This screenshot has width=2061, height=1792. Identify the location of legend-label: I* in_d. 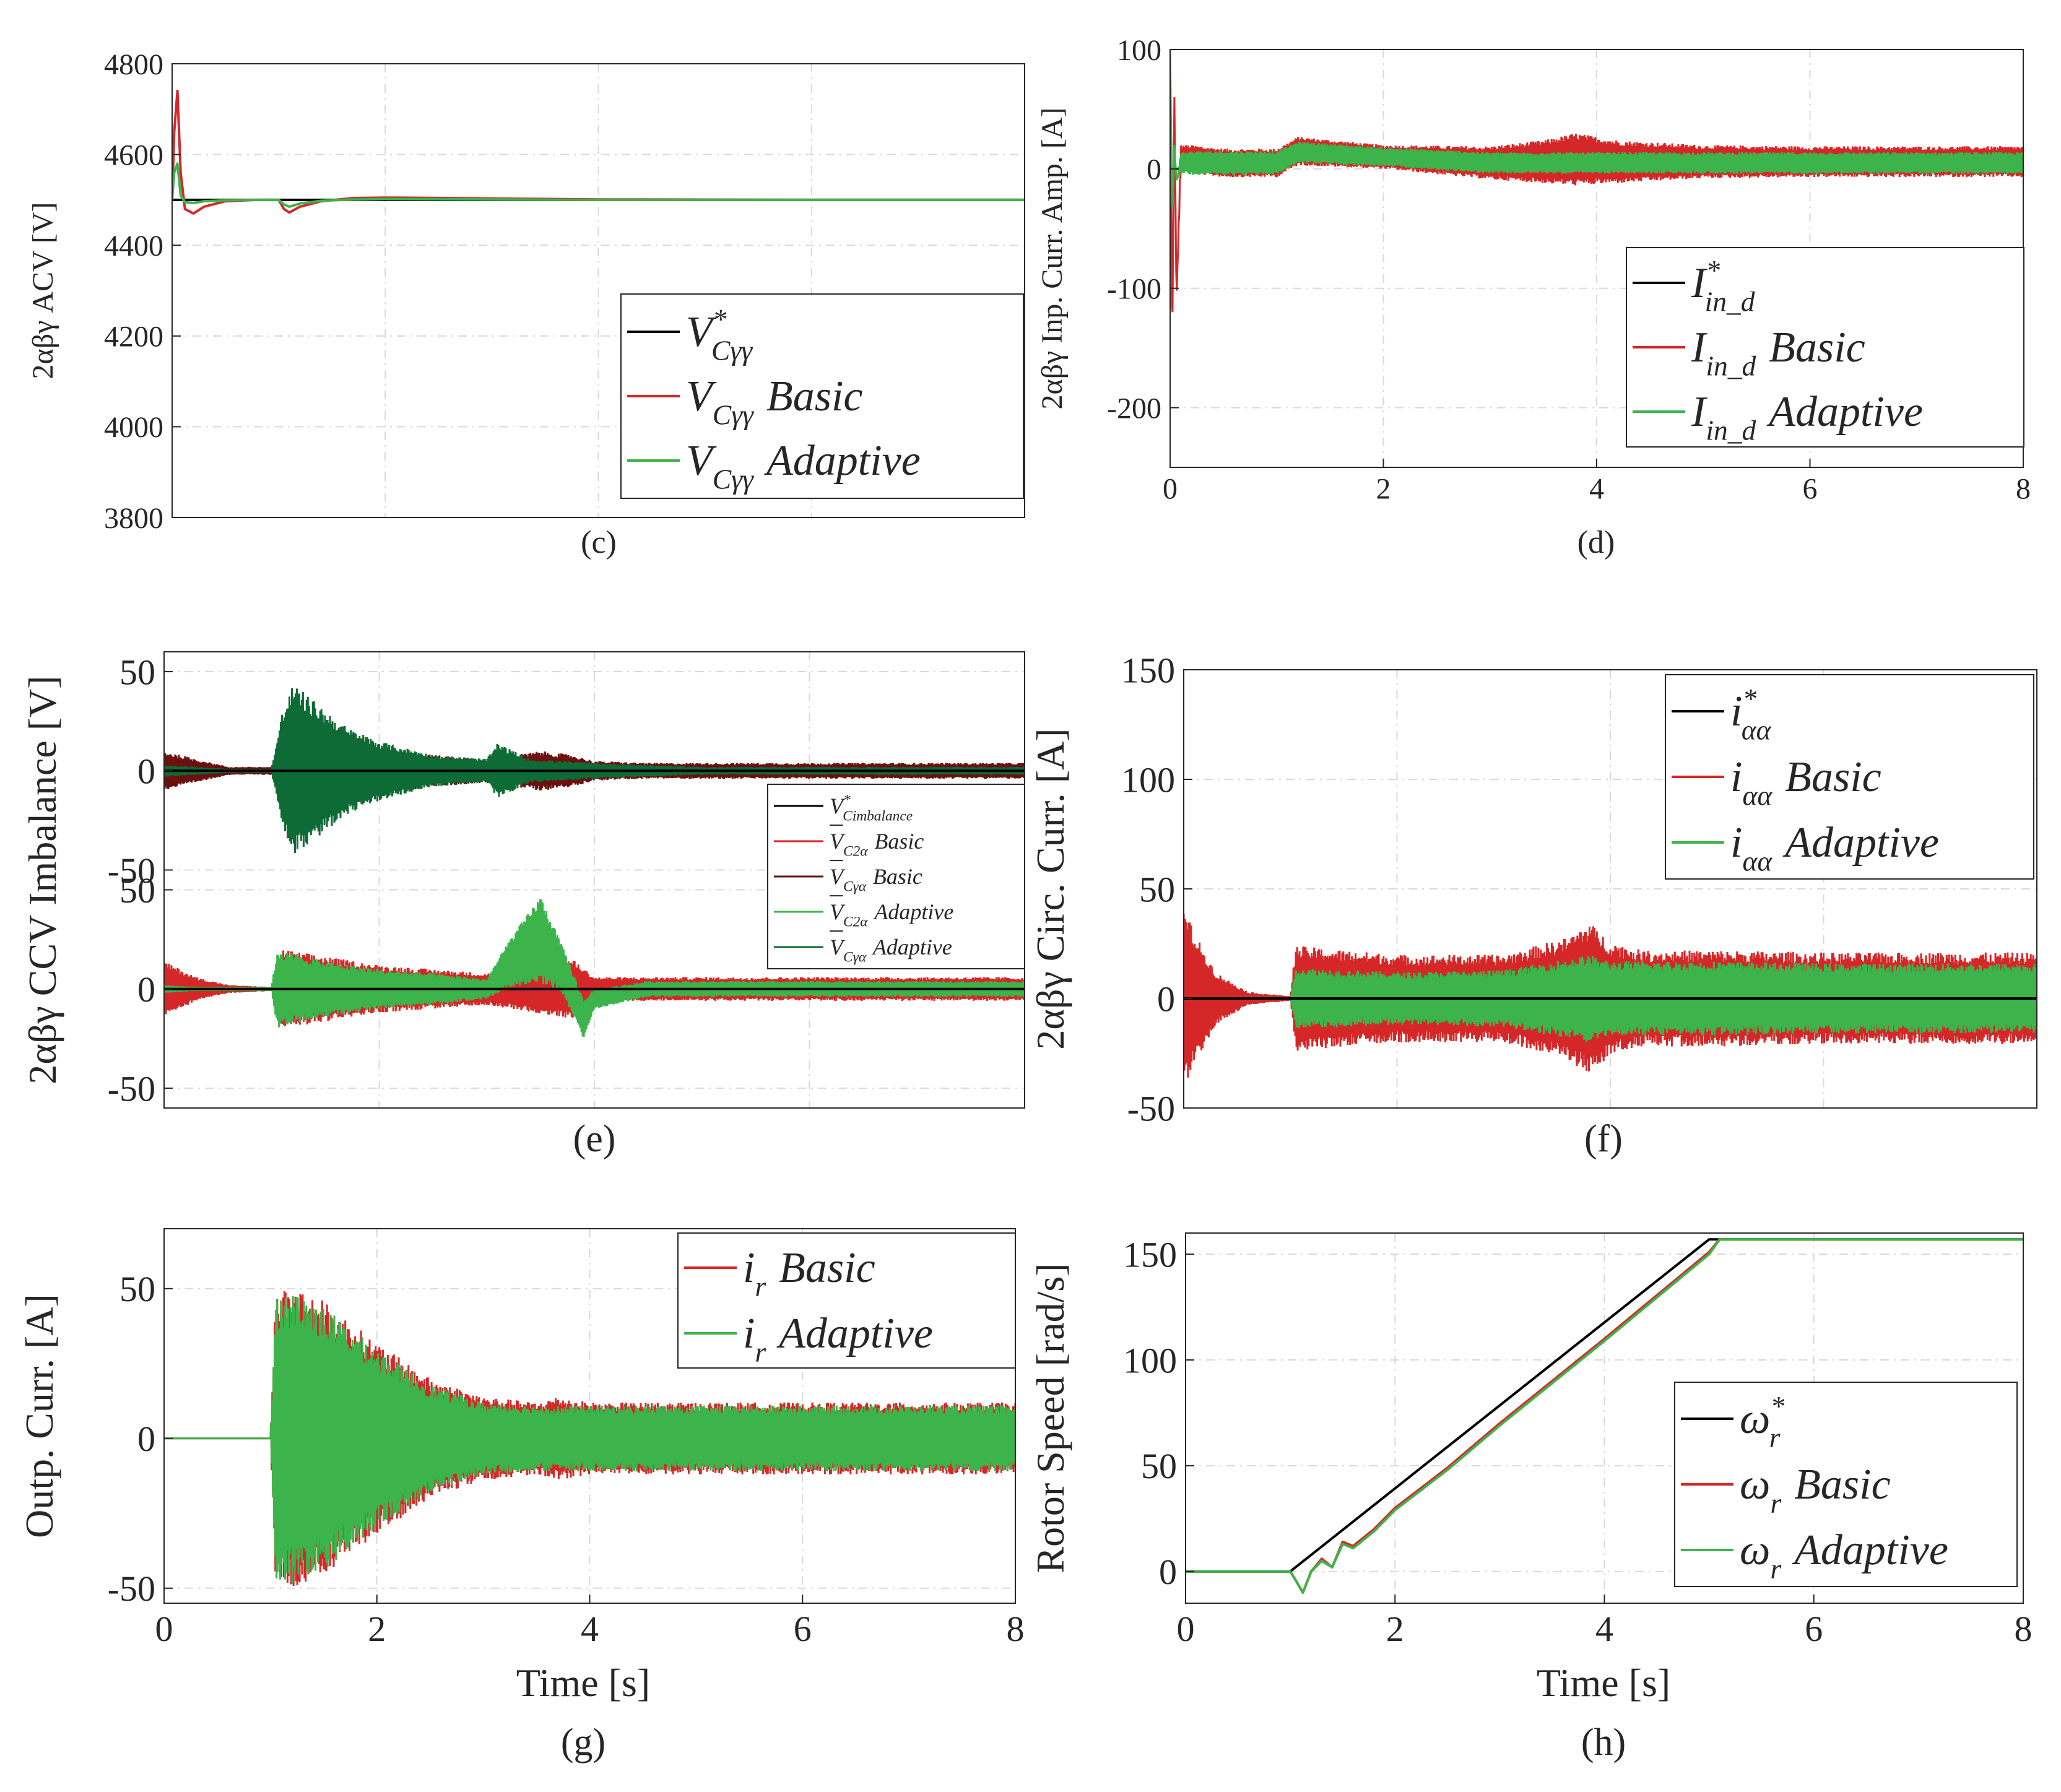
(1723, 285).